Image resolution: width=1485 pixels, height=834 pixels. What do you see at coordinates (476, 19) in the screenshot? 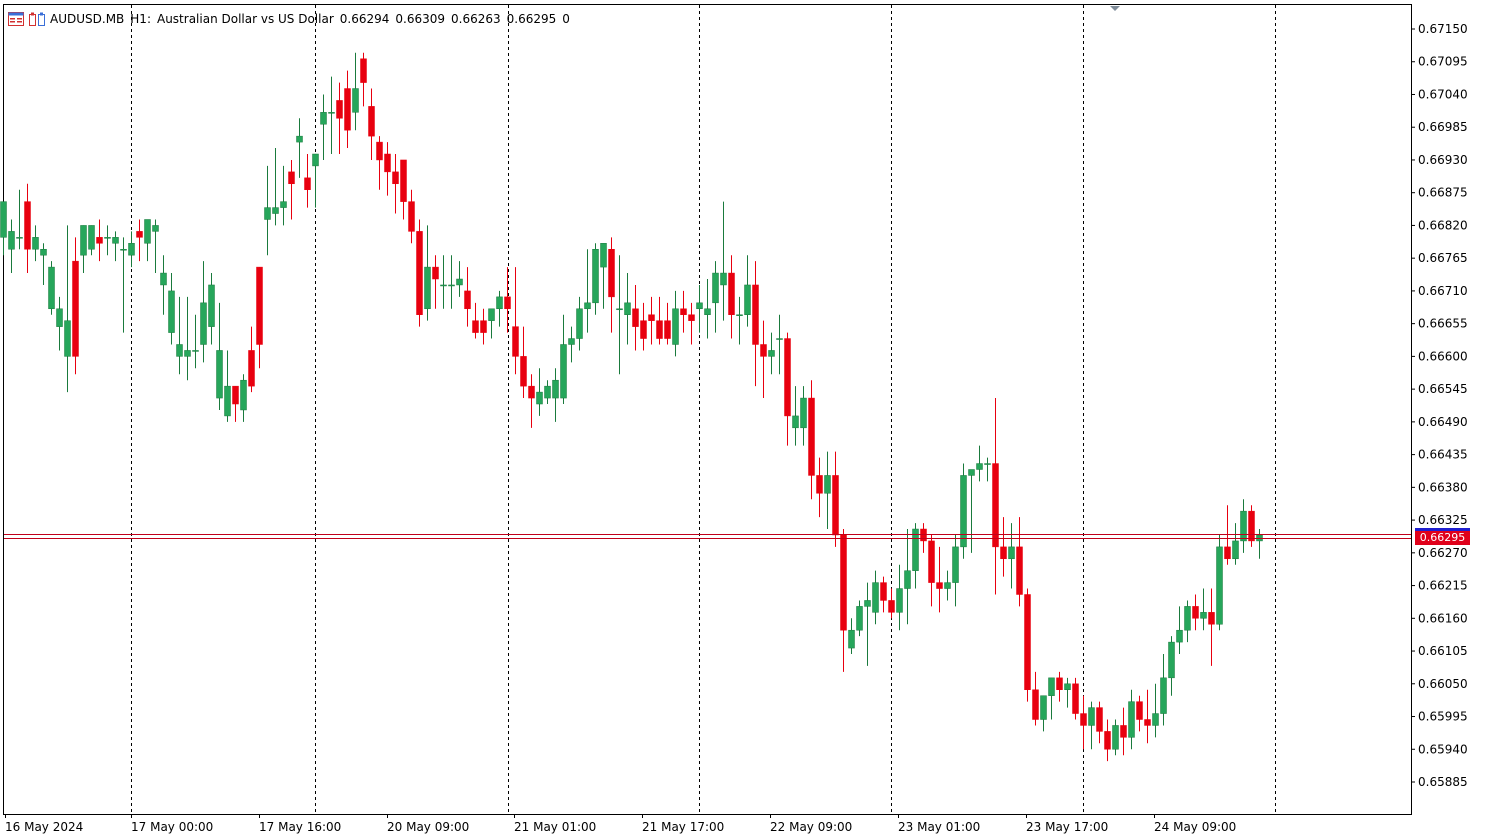
I see `low-value: 0.66263` at bounding box center [476, 19].